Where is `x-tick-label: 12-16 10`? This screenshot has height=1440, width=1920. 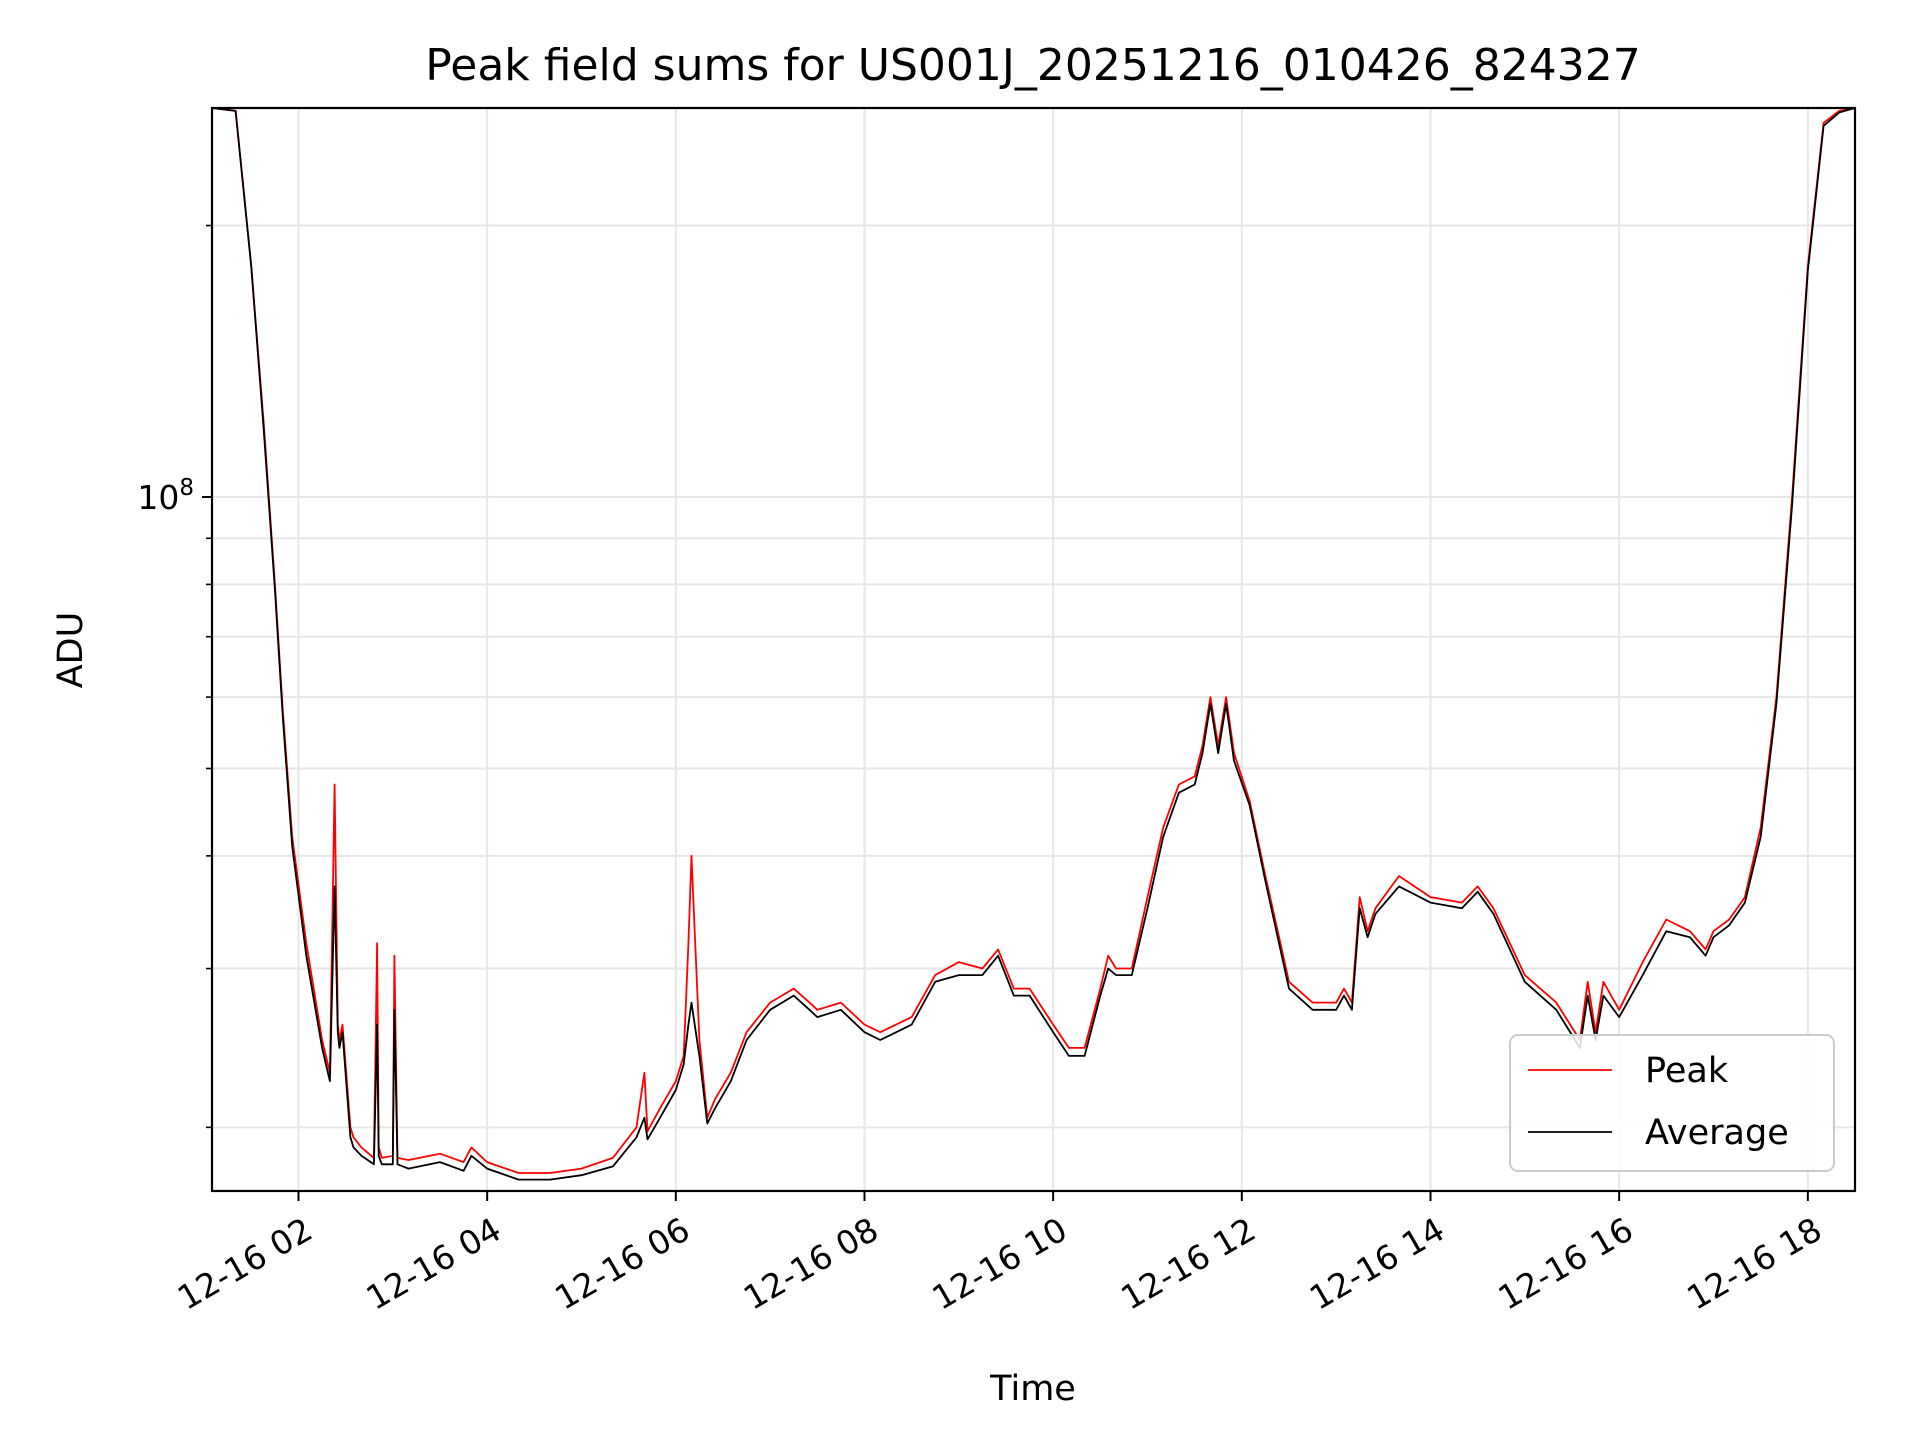 x-tick-label: 12-16 10 is located at coordinates (1000, 1264).